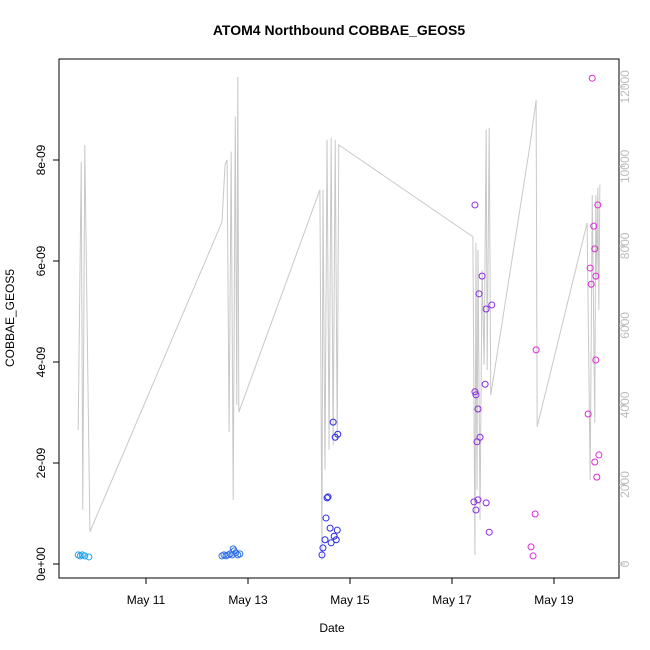 The height and width of the screenshot is (650, 650). Describe the element at coordinates (625, 404) in the screenshot. I see `y2-tick-label: 4000` at that location.